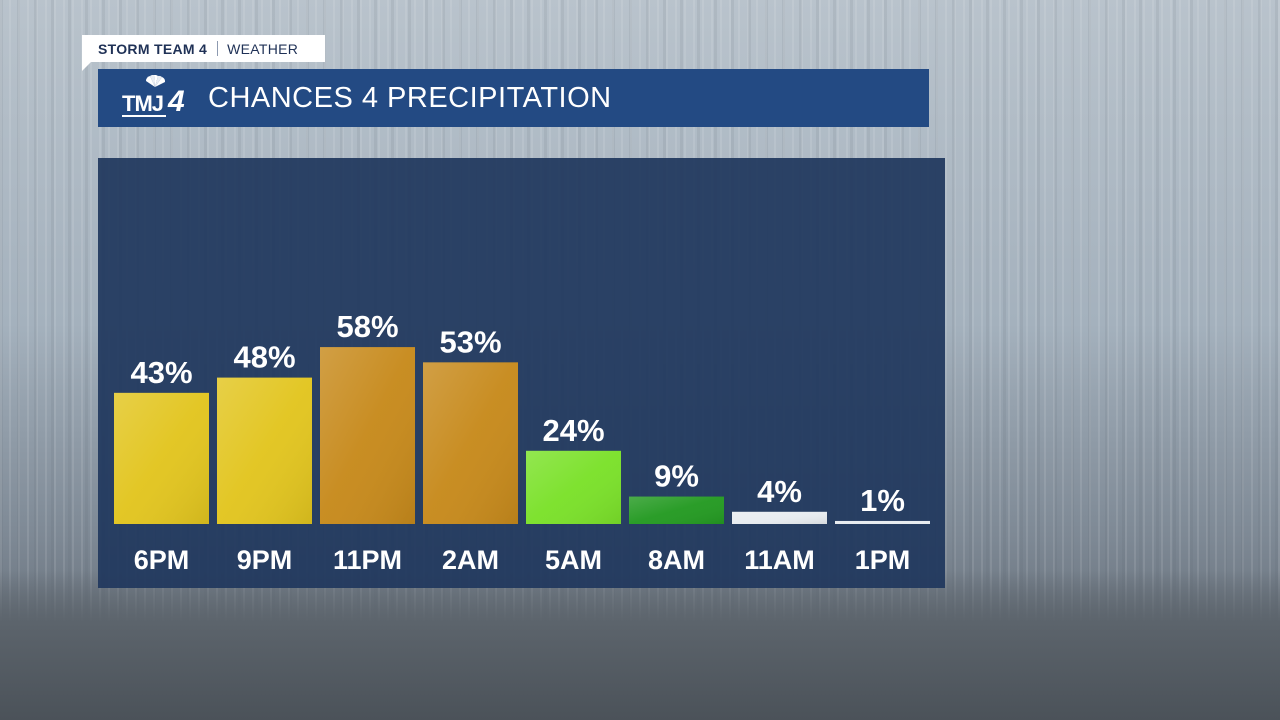  Describe the element at coordinates (410, 98) in the screenshot. I see `page-title: CHANCES 4 PRECIPITATION` at that location.